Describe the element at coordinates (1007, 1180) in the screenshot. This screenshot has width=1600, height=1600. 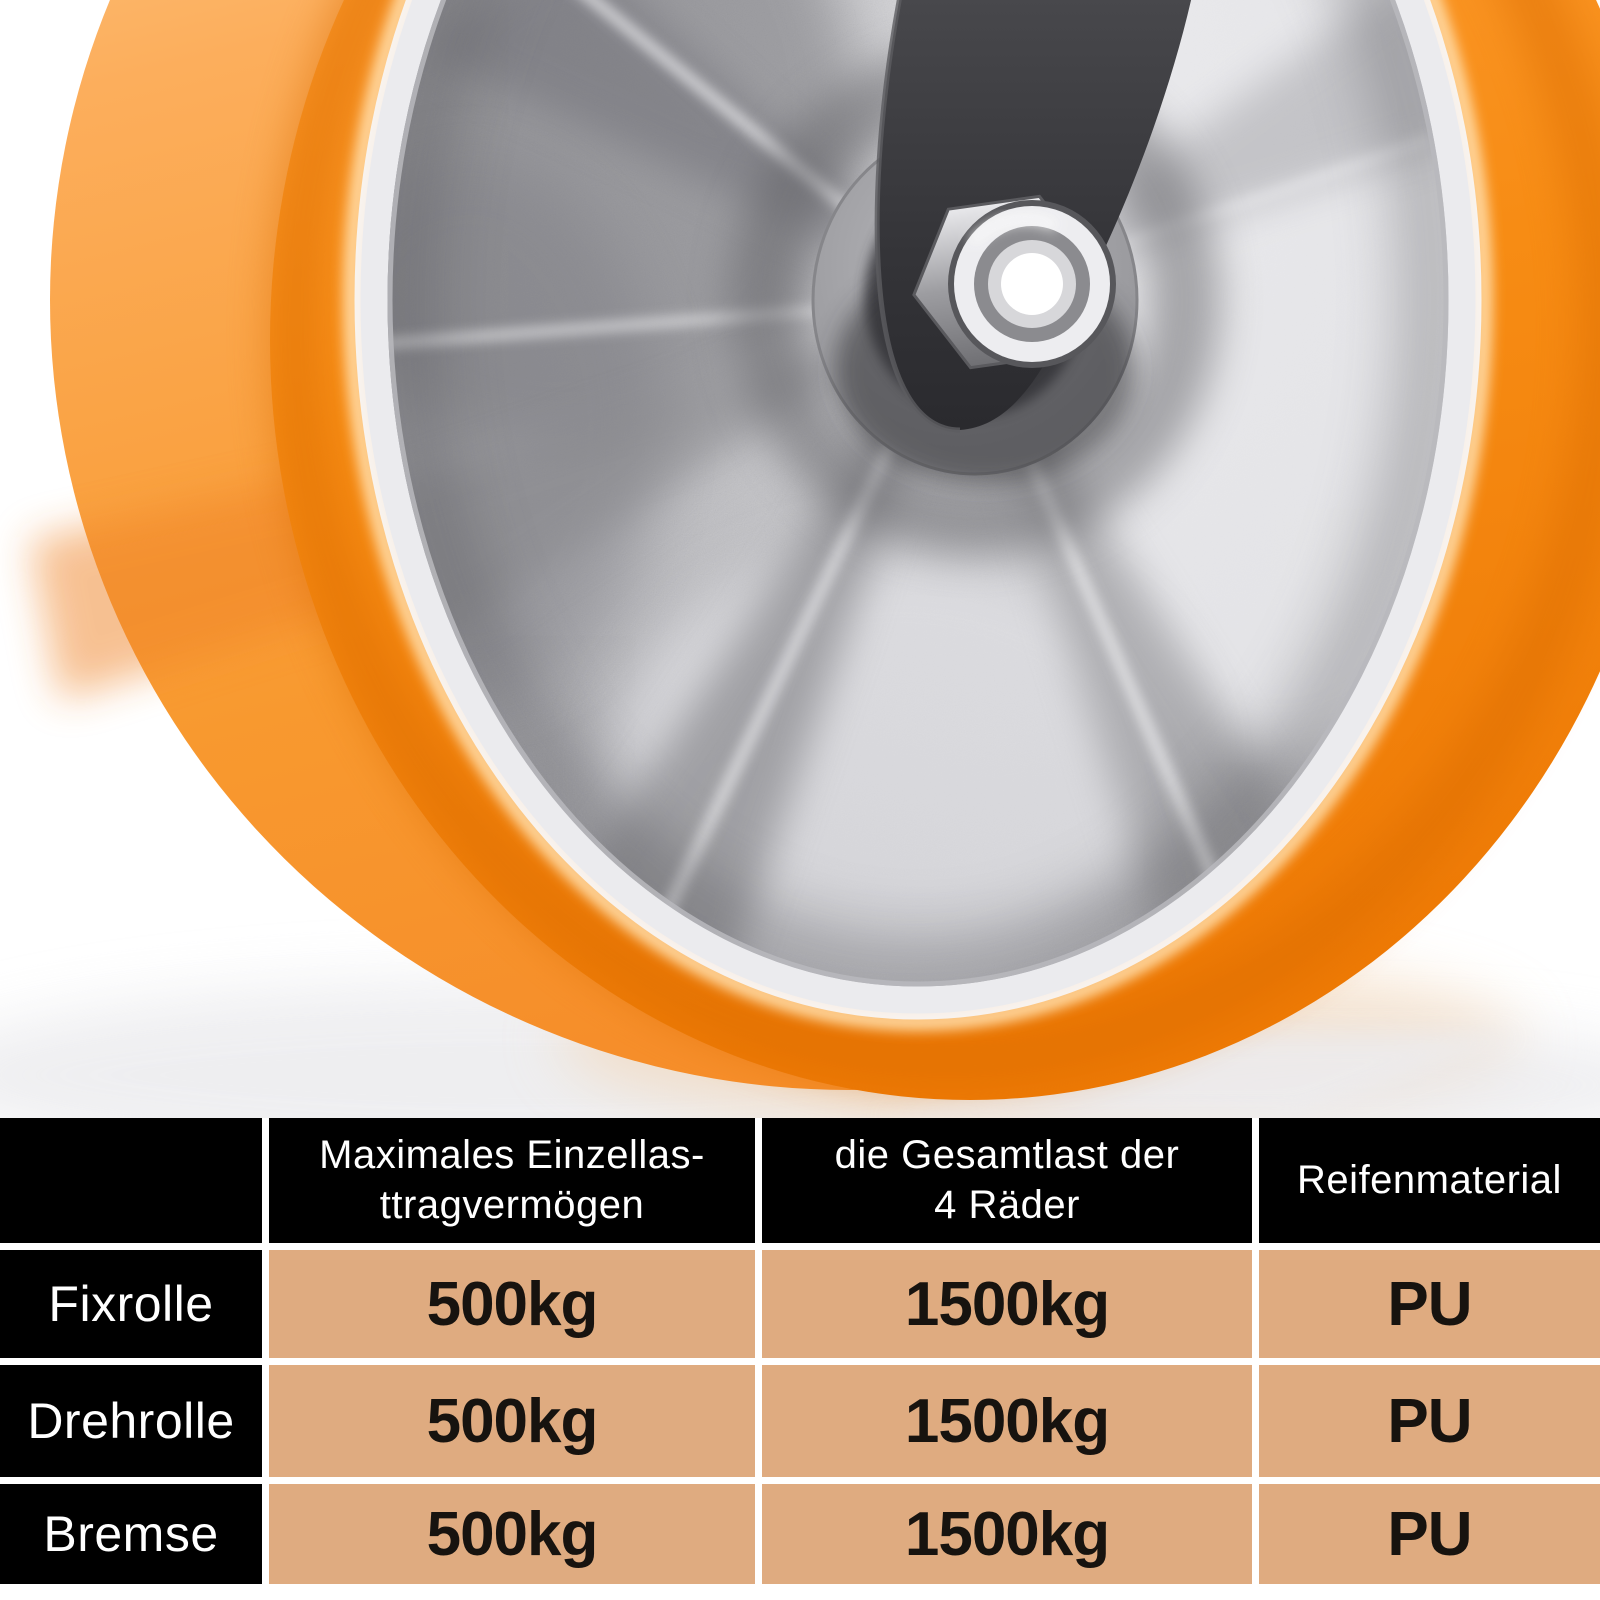
I see `table-header-total-load: die Gesamtlast der 4 Räder` at that location.